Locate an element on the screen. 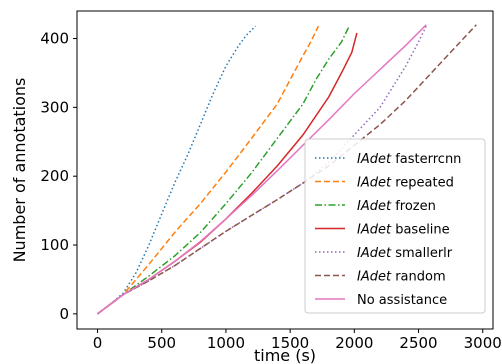 This screenshot has width=502, height=364. legend-label-1: IAdet repeated is located at coordinates (405, 183).